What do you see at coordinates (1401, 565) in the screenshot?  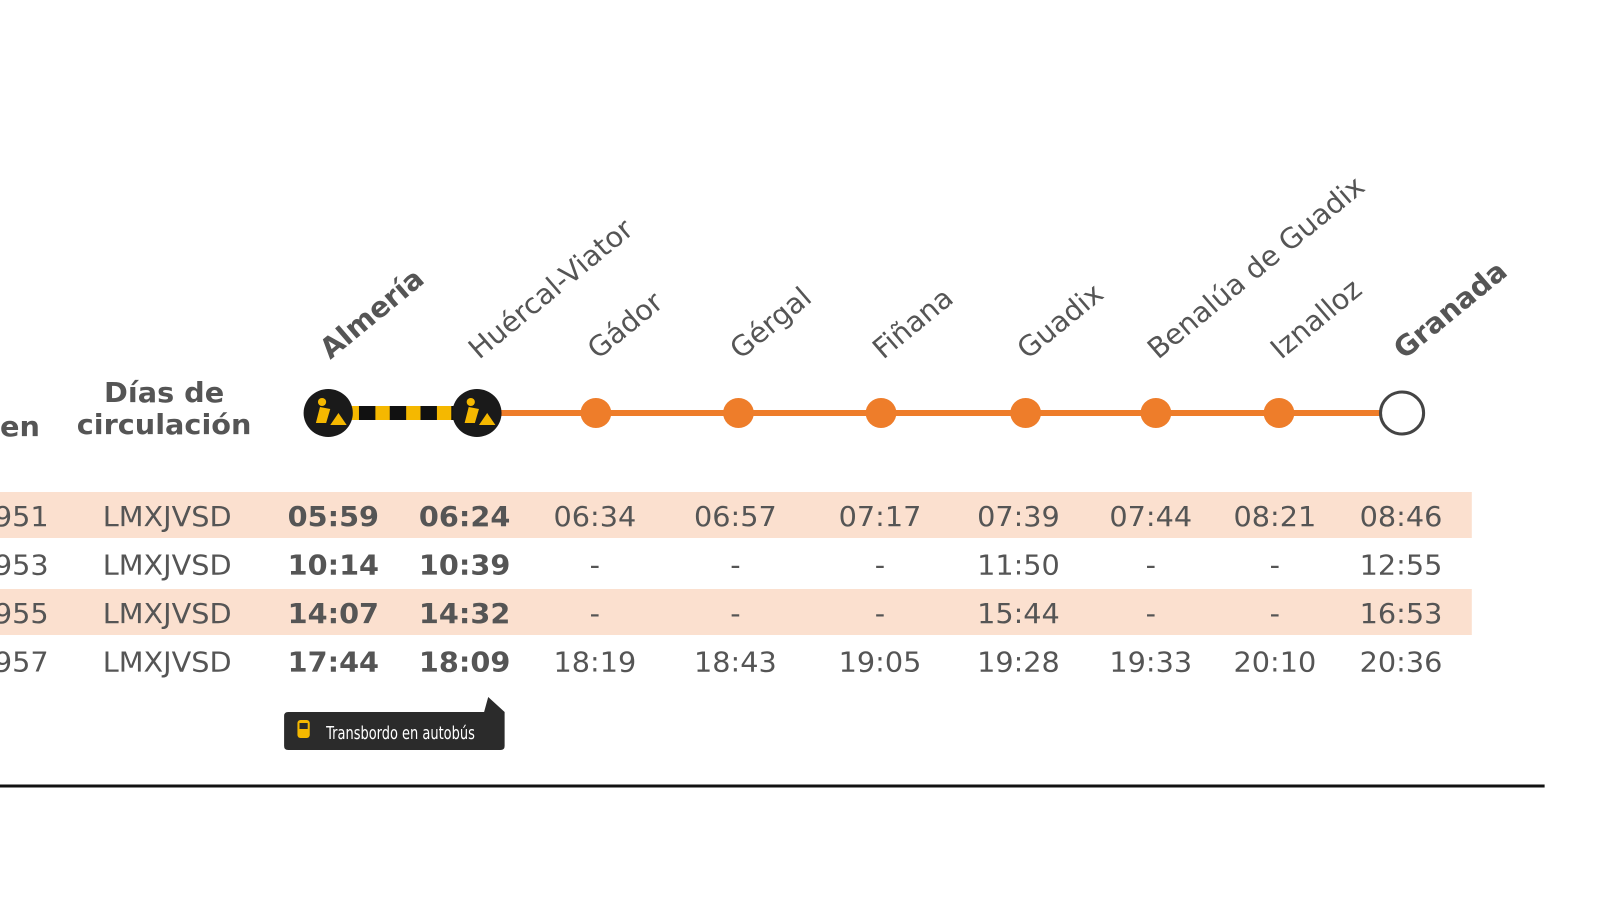 I see `time: 12:55` at bounding box center [1401, 565].